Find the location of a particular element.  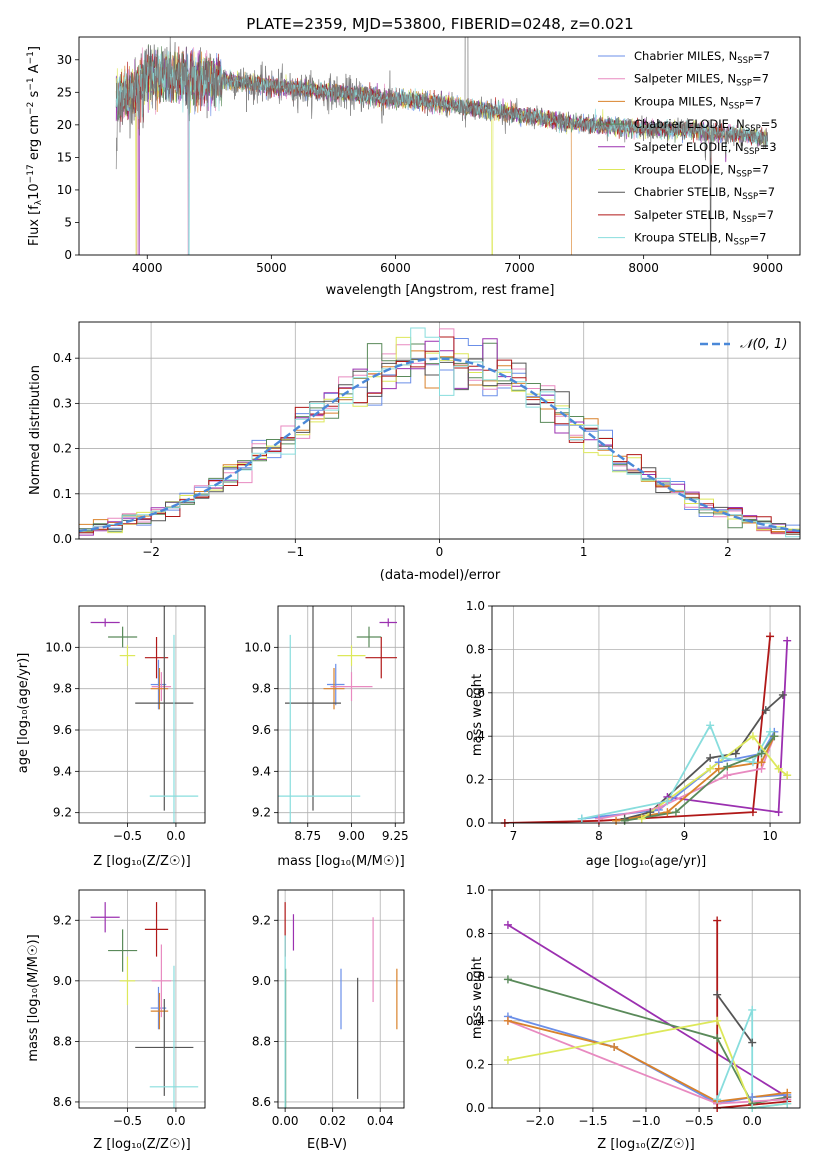

residuals-ylabel: Normed distribution is located at coordinates (35, 430).